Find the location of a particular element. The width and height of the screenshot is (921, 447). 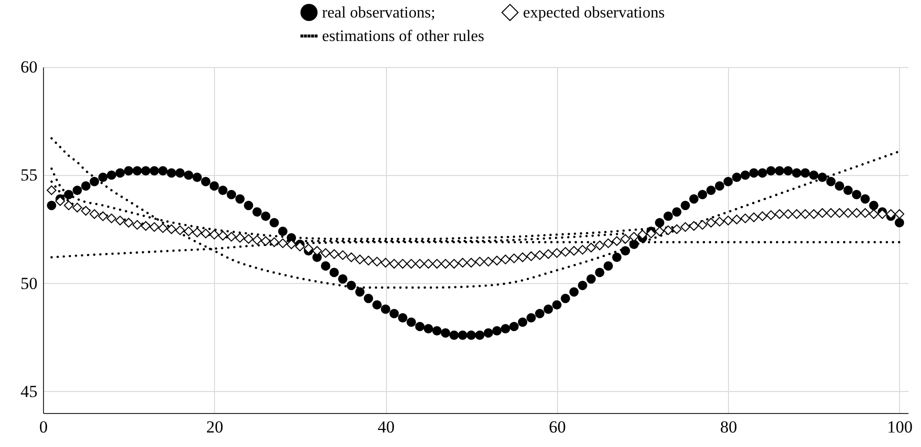

legend-label: estimations of other rules is located at coordinates (403, 36).